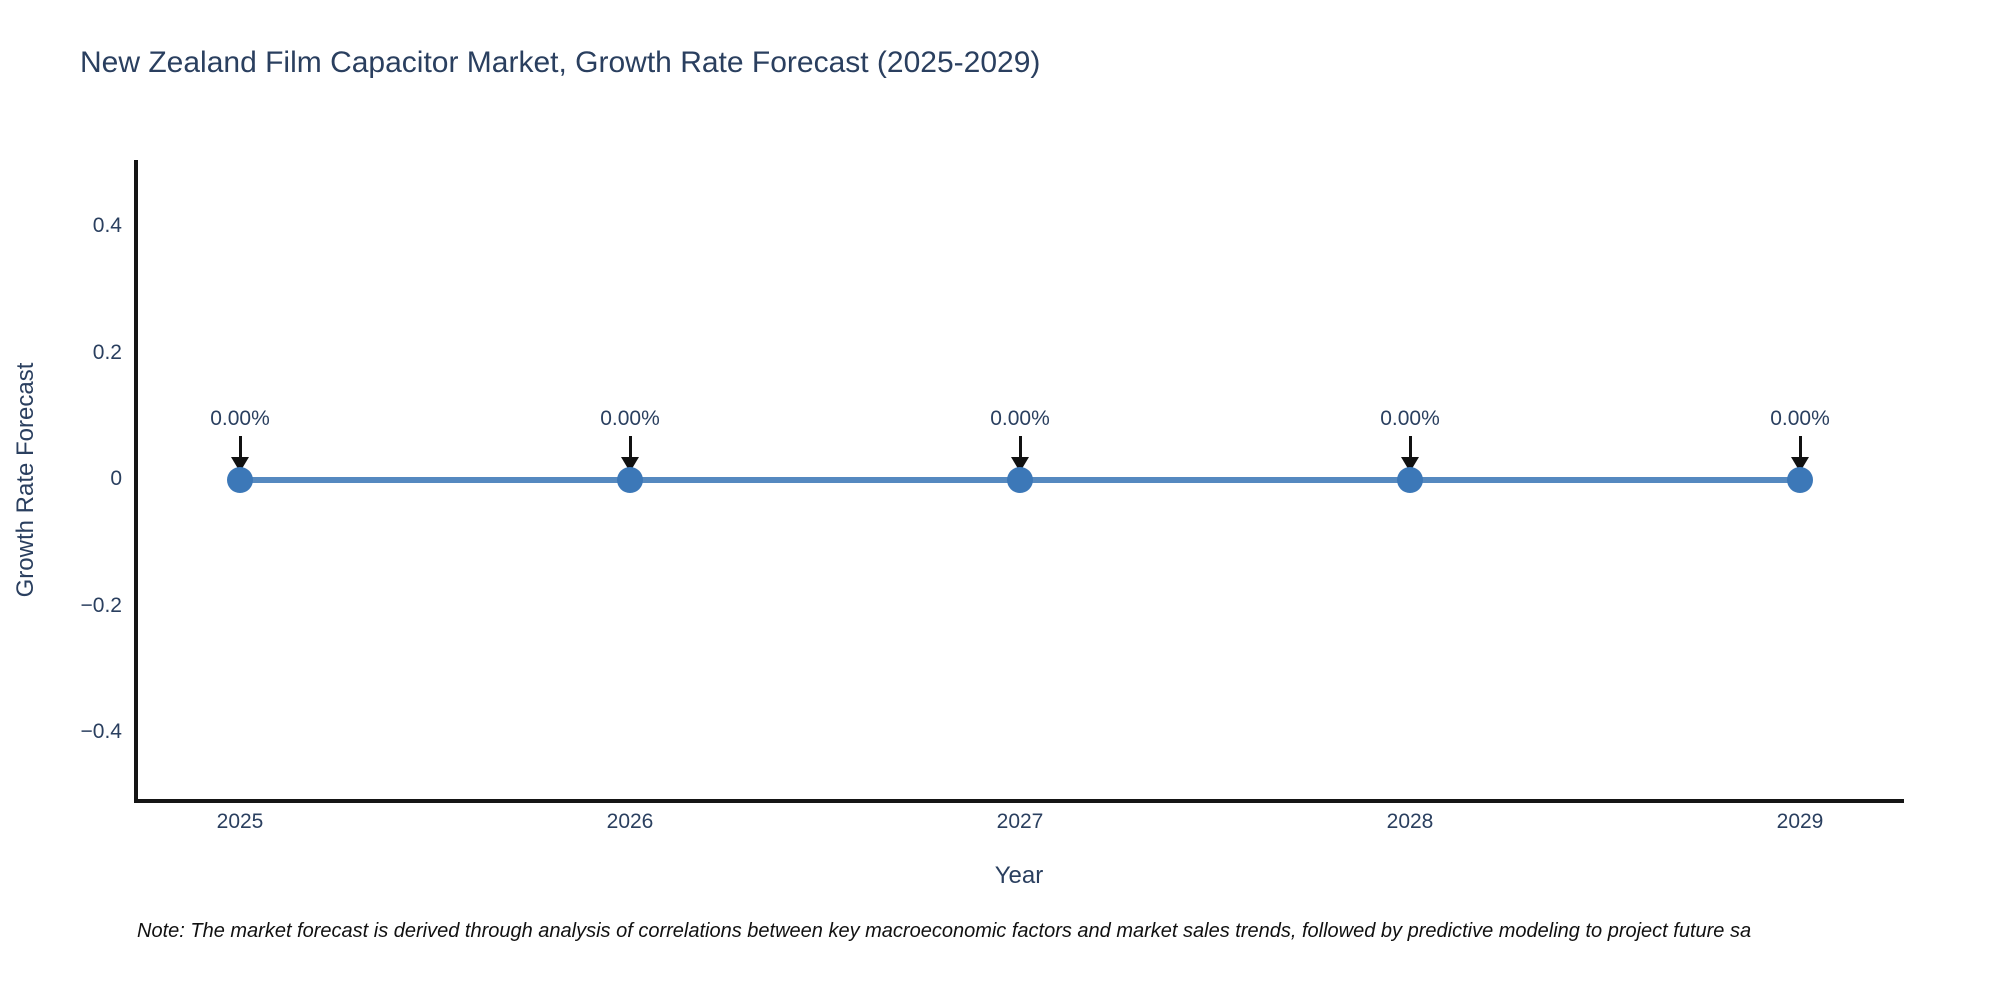 The width and height of the screenshot is (2000, 1000). Describe the element at coordinates (1800, 821) in the screenshot. I see `x-tick-label: 2029` at that location.